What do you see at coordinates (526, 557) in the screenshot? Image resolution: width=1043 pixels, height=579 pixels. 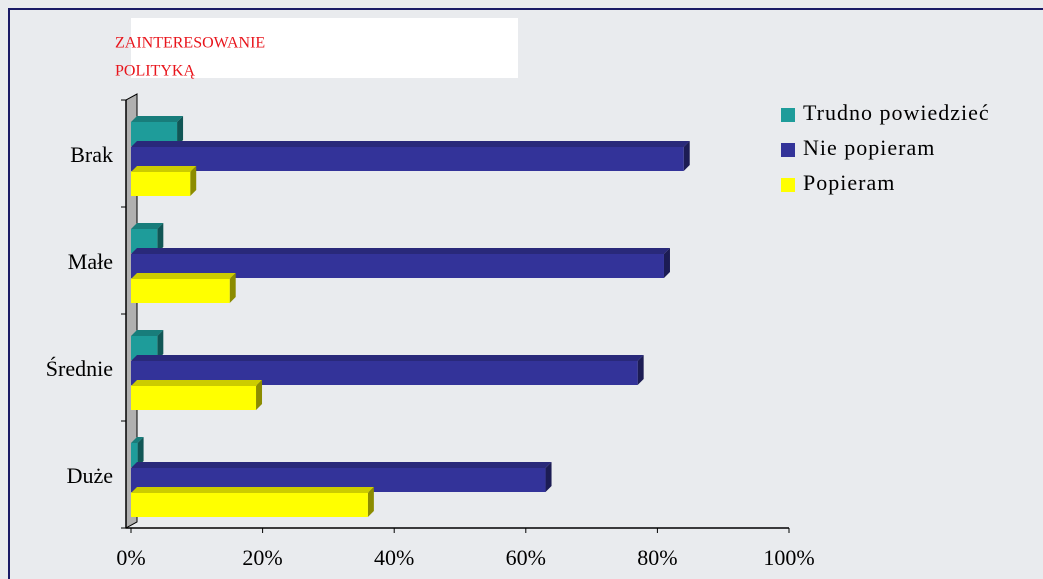 I see `x-tick-label: 60%` at bounding box center [526, 557].